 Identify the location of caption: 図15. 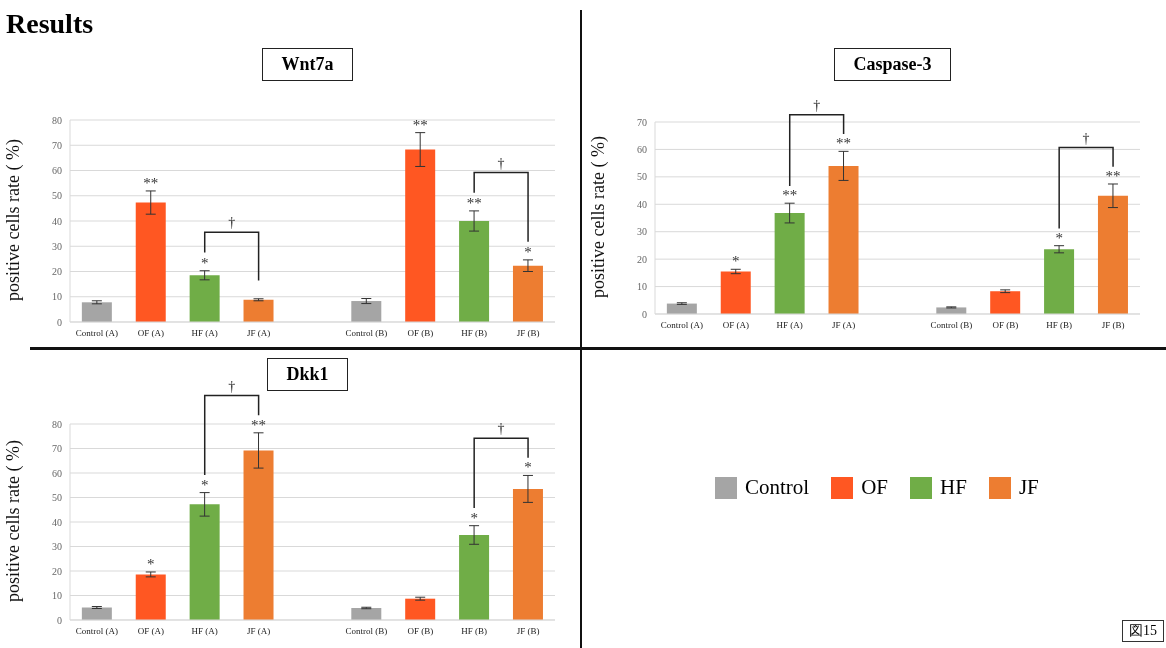
(1143, 631).